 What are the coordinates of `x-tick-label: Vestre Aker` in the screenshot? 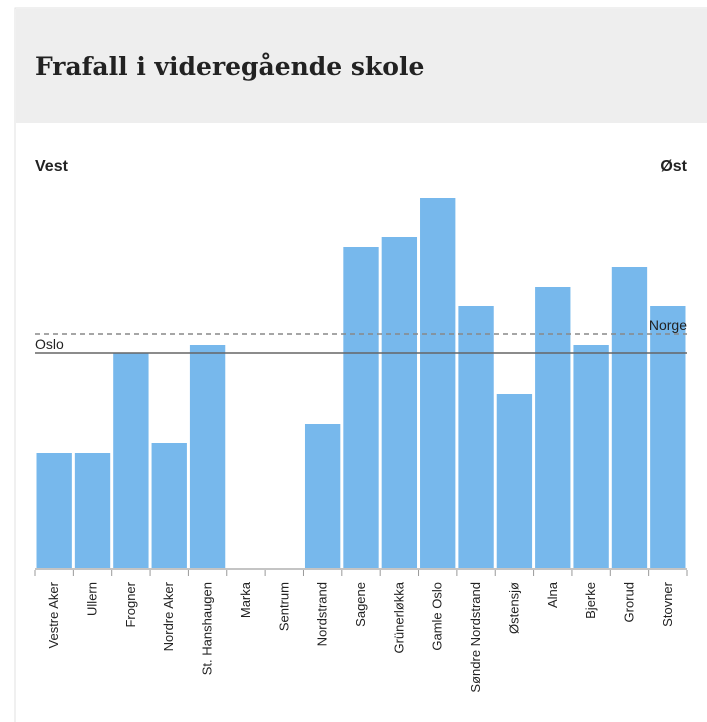 It's located at (53, 614).